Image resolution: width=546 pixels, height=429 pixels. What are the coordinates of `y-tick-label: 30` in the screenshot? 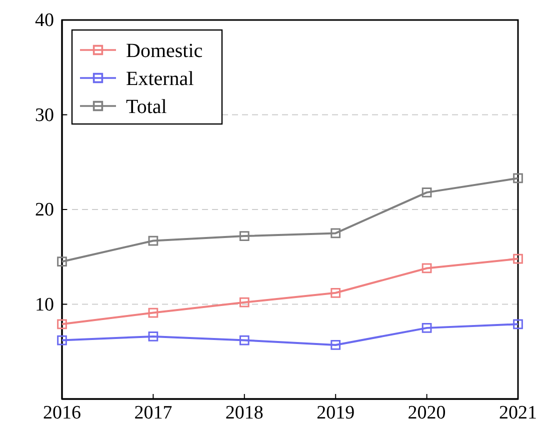 It's located at (44, 115).